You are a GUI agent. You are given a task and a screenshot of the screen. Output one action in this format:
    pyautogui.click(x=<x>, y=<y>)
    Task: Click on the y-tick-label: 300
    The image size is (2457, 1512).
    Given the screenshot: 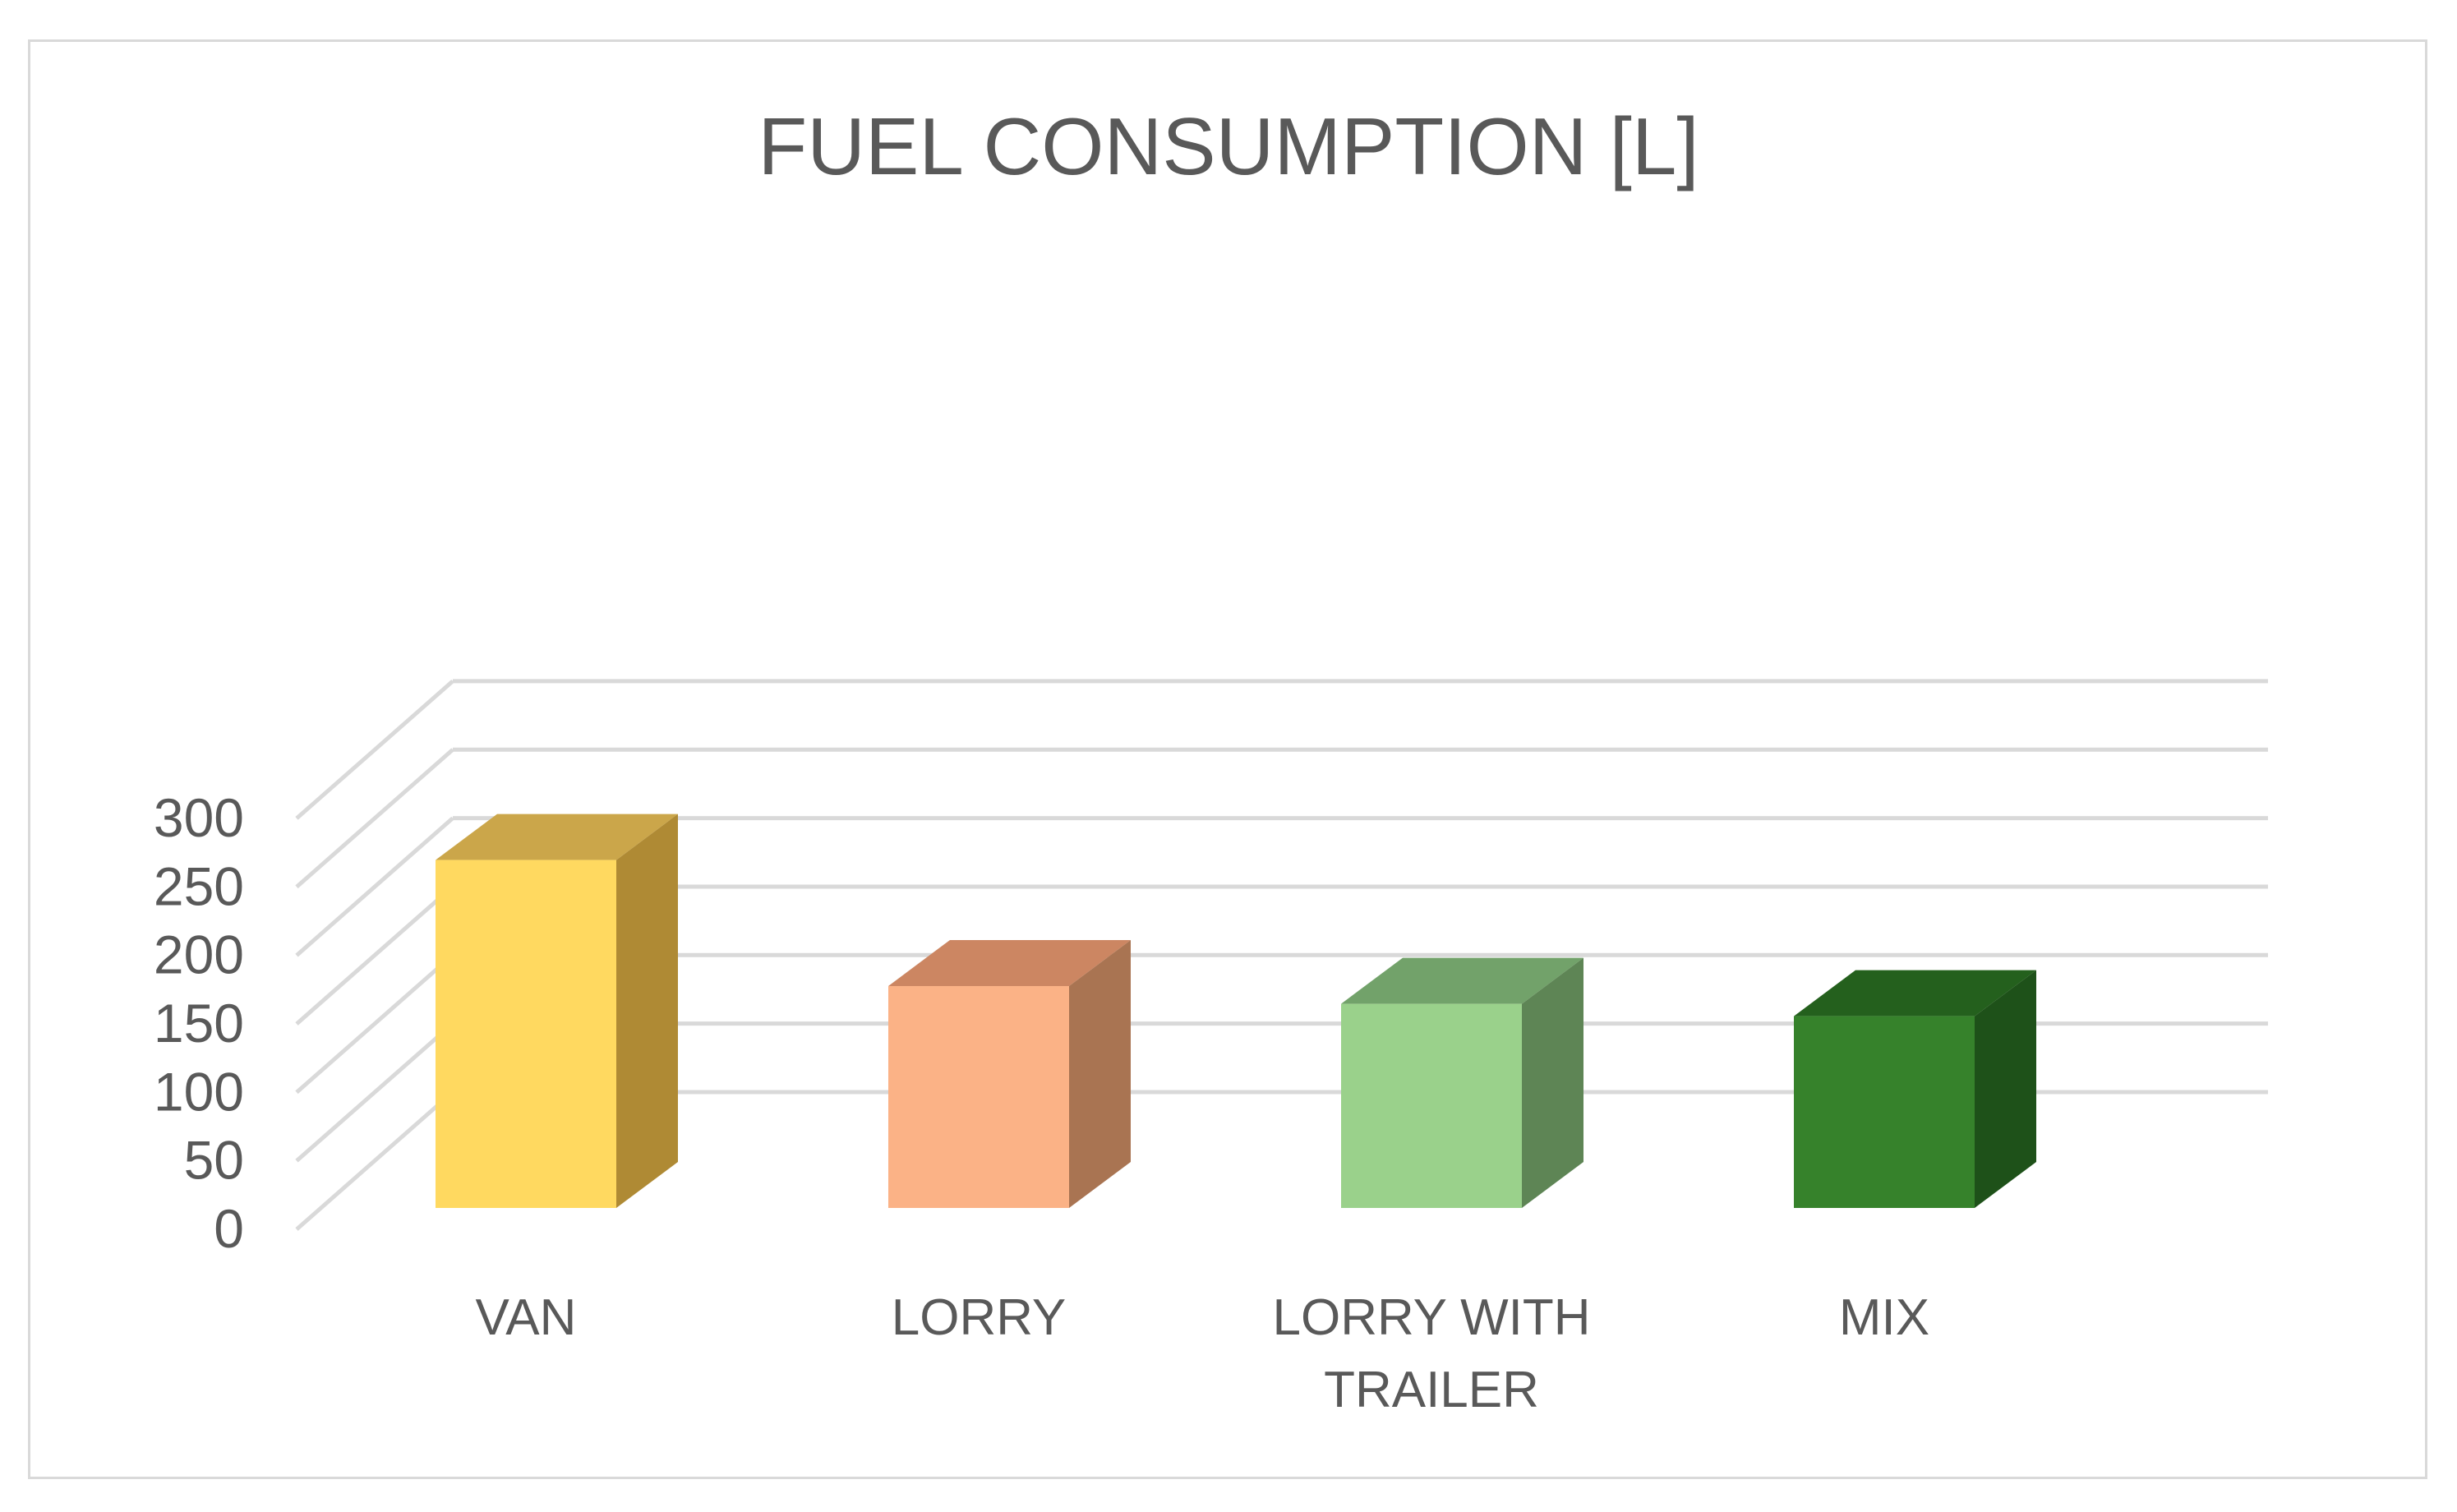 What is the action you would take?
    pyautogui.click(x=199, y=818)
    